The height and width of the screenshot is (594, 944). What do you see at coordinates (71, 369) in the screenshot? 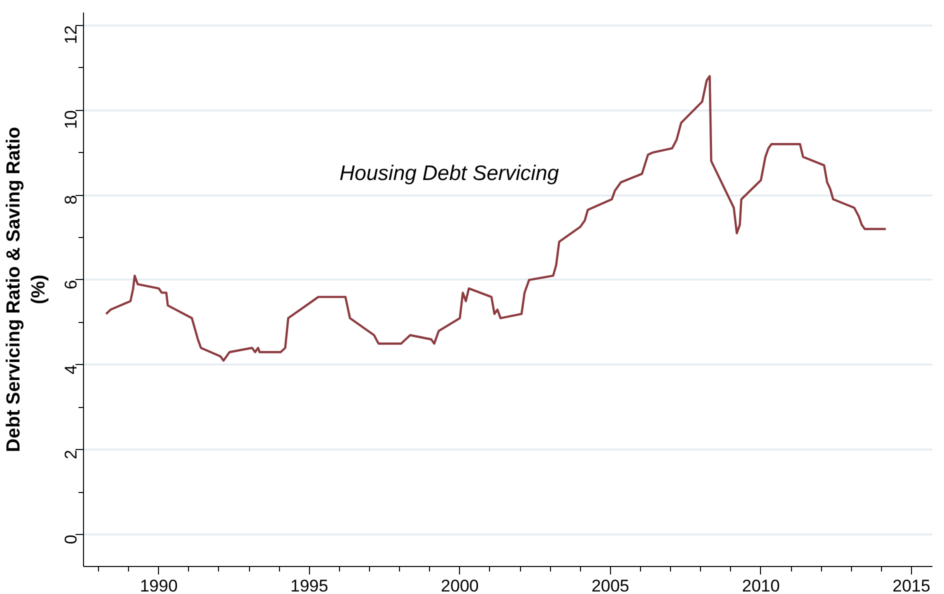
I see `y-tick-label: 4` at bounding box center [71, 369].